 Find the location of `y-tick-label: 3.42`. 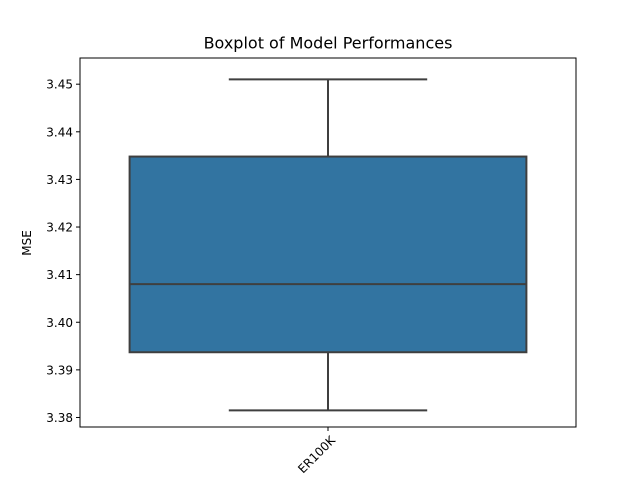

y-tick-label: 3.42 is located at coordinates (59, 228).